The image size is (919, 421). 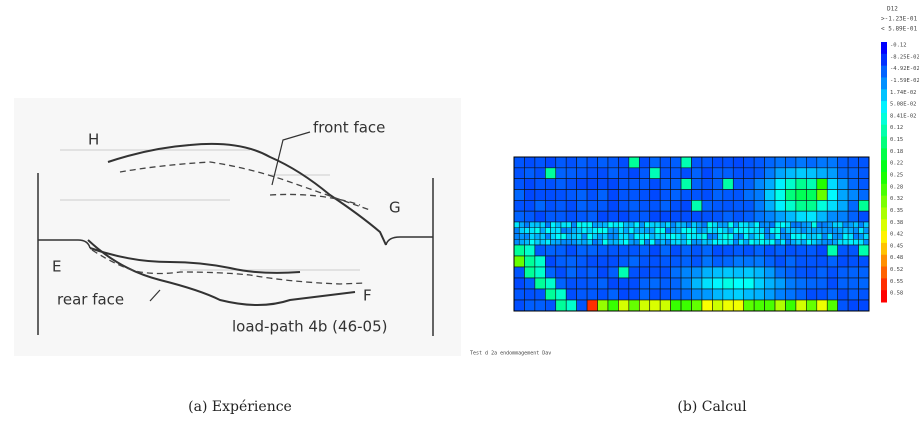 I want to click on fe-mesh, so click(x=691, y=234).